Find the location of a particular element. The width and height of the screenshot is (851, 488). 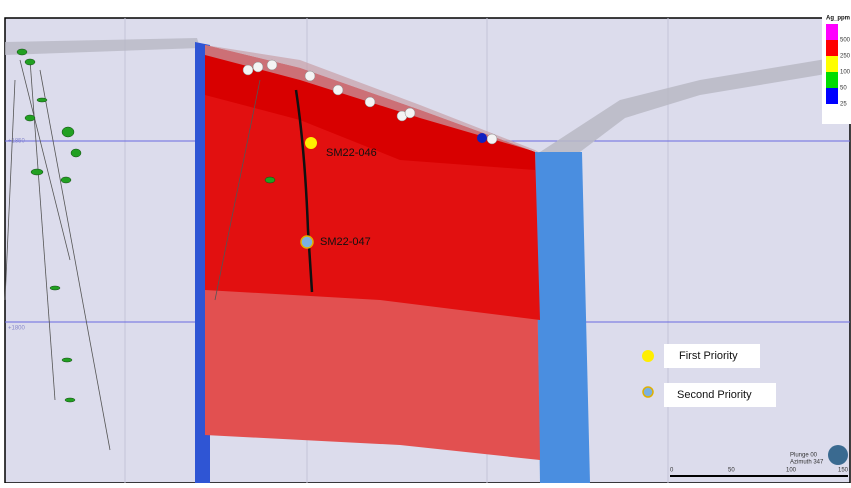

fault-slab is located at coordinates (562, 317).